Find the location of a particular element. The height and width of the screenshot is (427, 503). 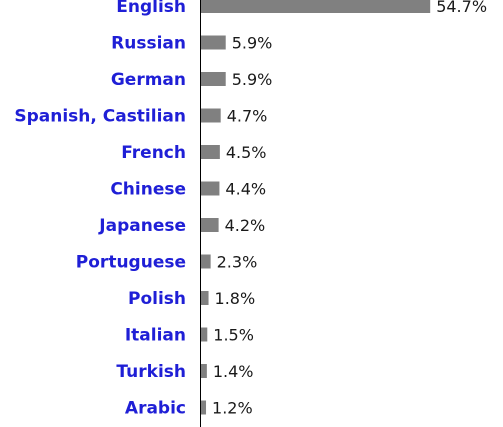

bar-row: Turkish 1.4% is located at coordinates (184, 372).